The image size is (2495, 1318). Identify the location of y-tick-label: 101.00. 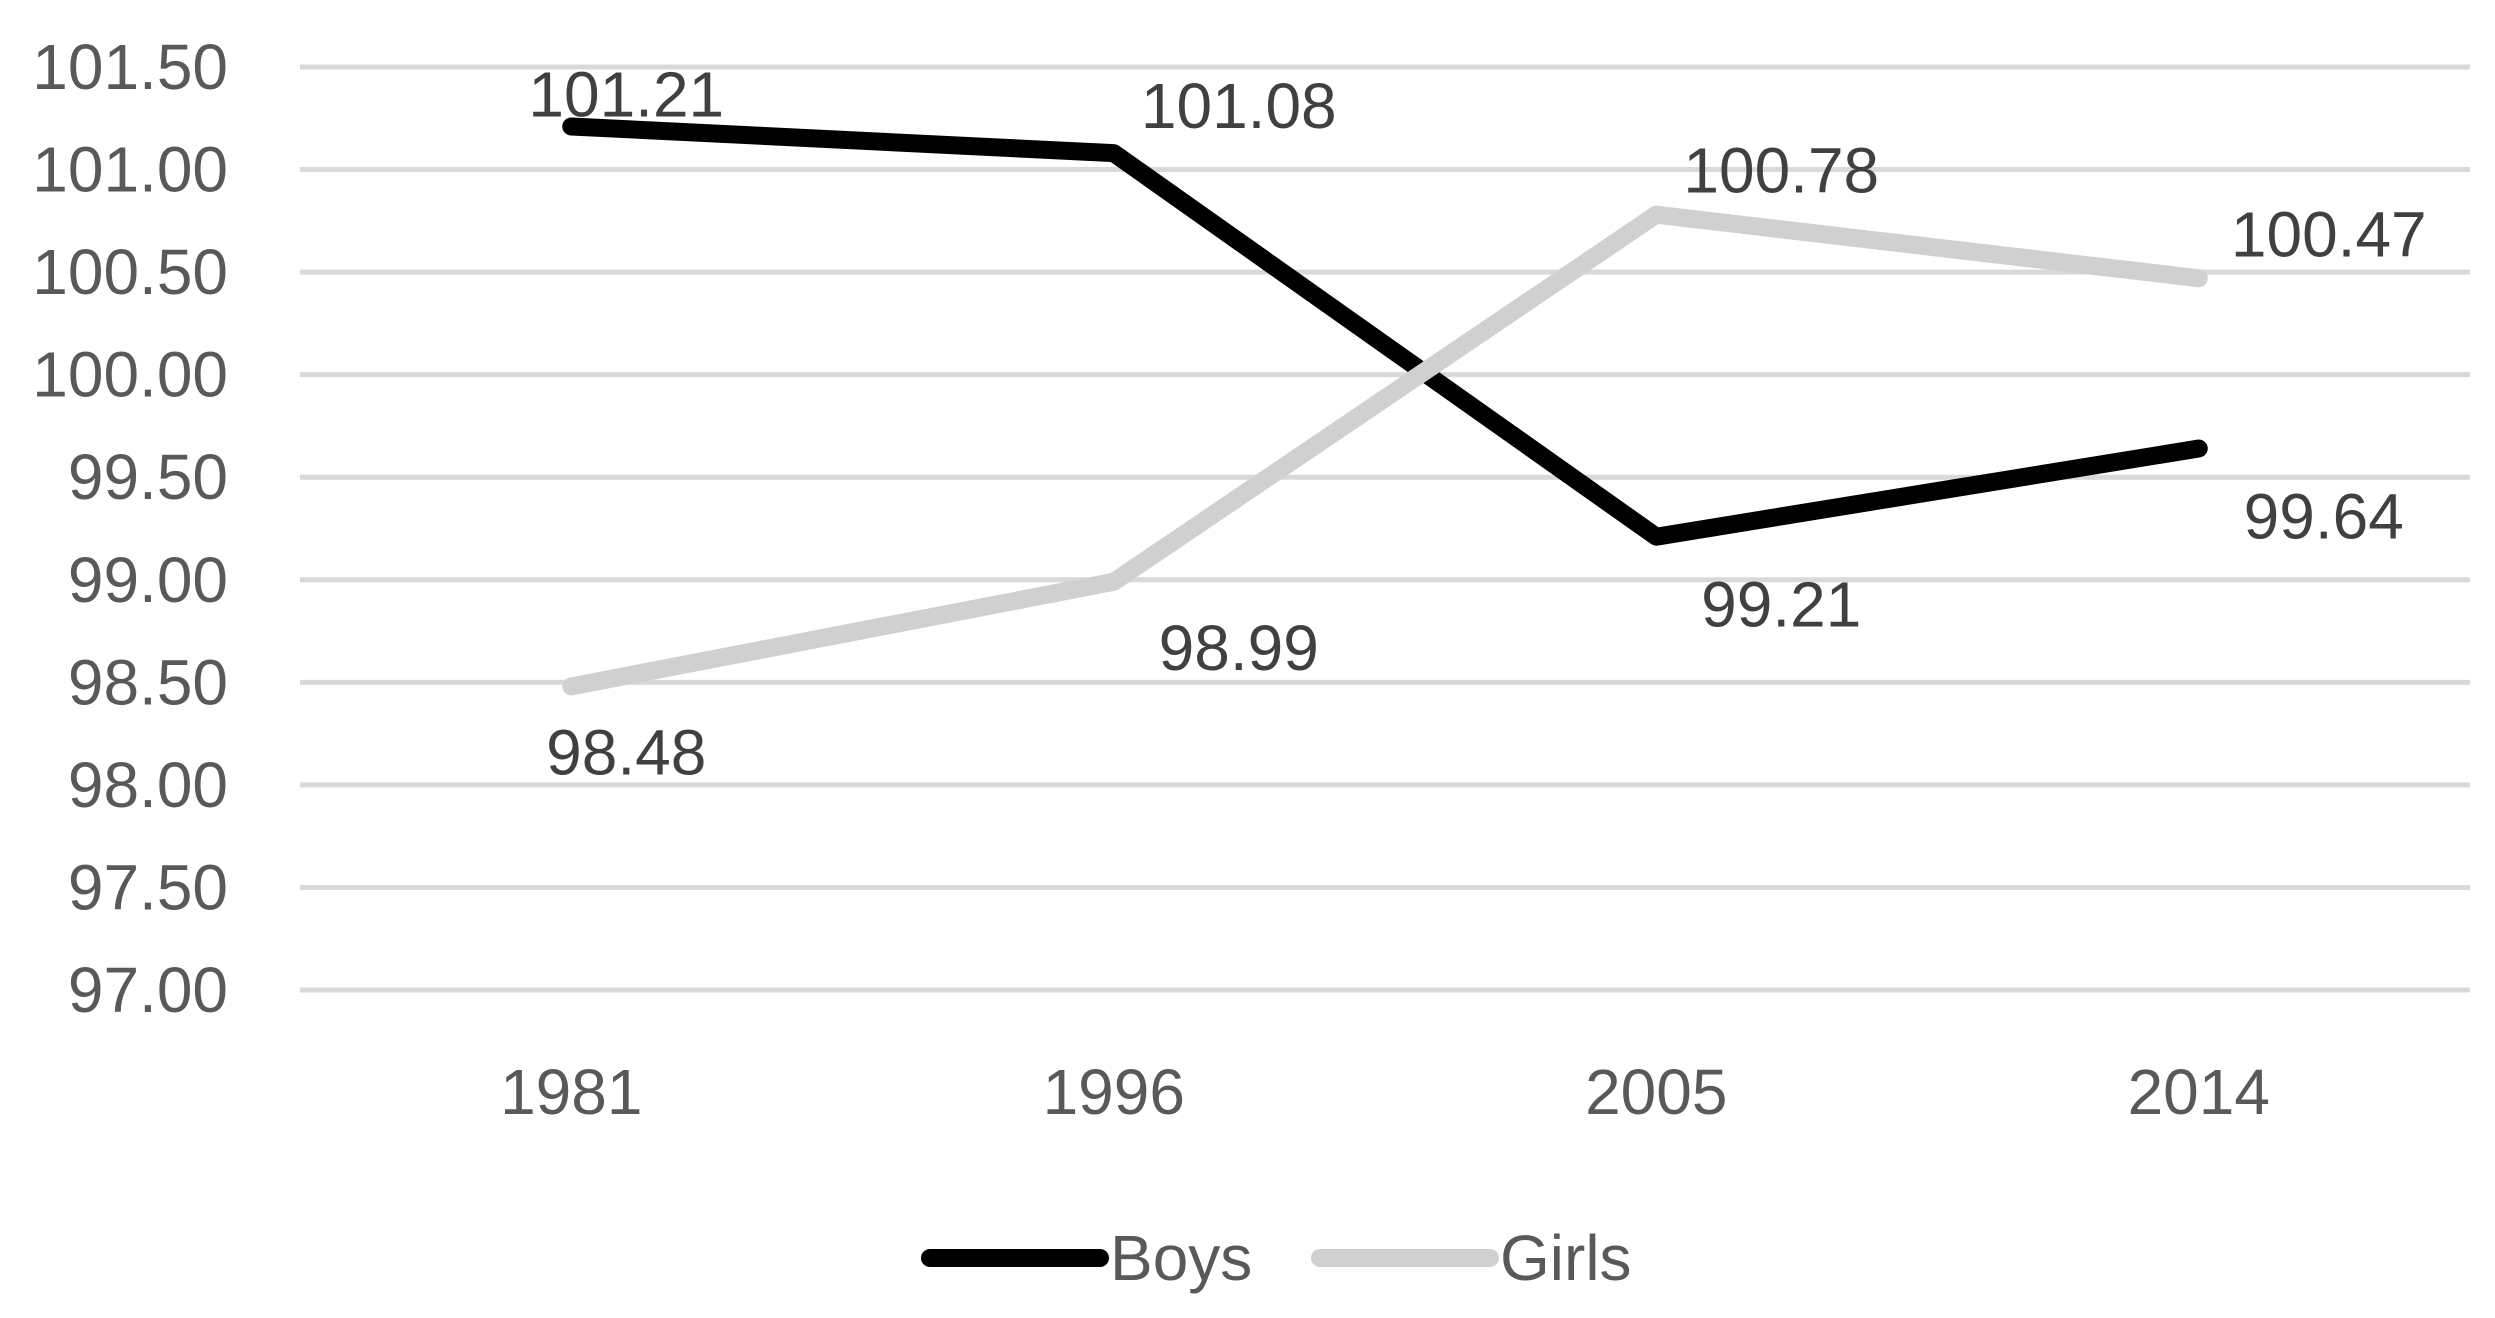
(130, 170).